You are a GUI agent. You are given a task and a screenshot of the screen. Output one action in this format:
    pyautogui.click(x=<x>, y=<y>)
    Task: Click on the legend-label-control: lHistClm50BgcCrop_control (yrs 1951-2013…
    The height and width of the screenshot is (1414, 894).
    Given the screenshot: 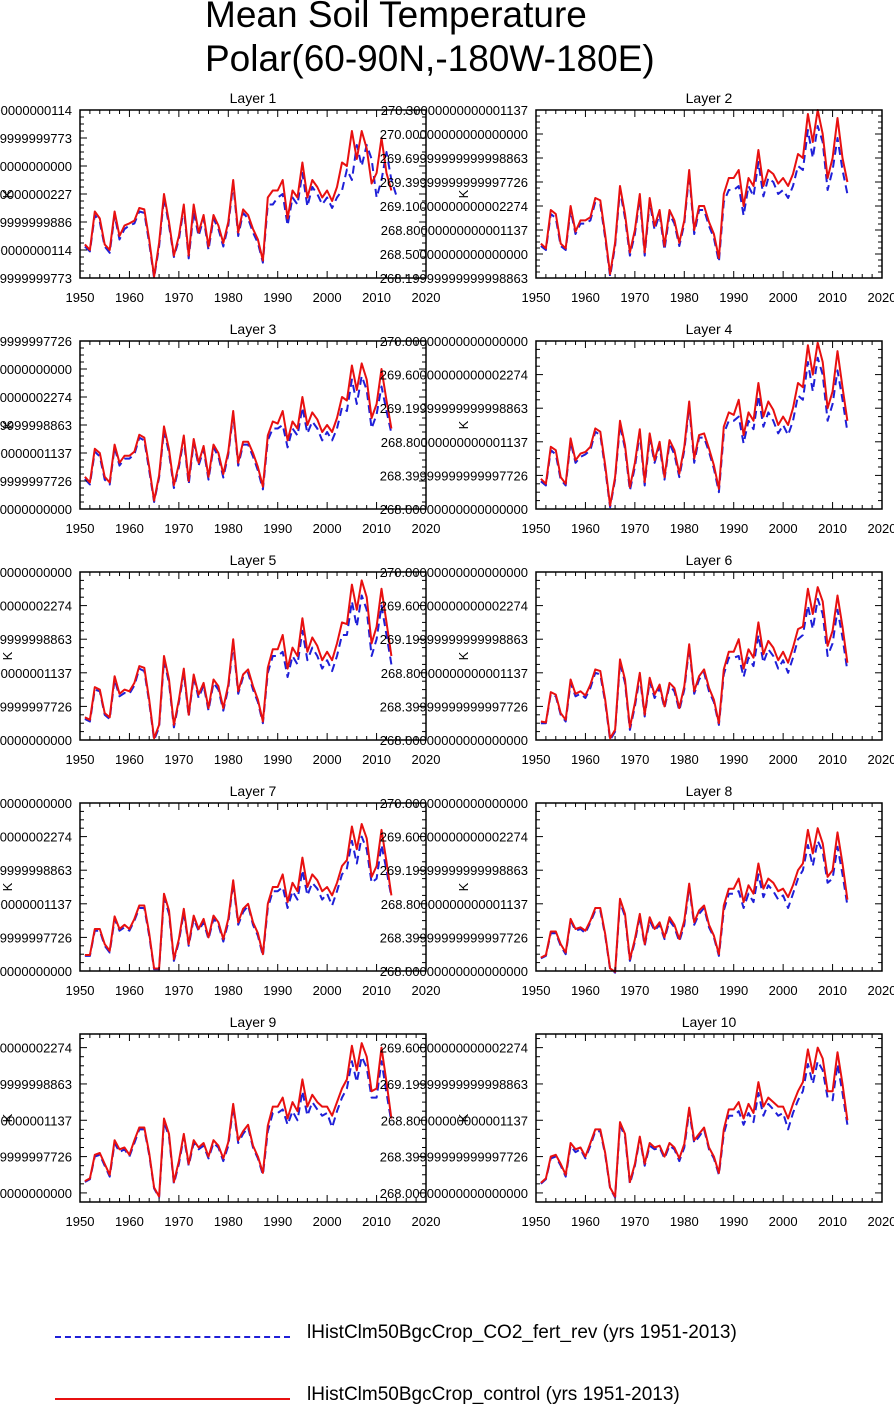 What is the action you would take?
    pyautogui.click(x=493, y=1394)
    